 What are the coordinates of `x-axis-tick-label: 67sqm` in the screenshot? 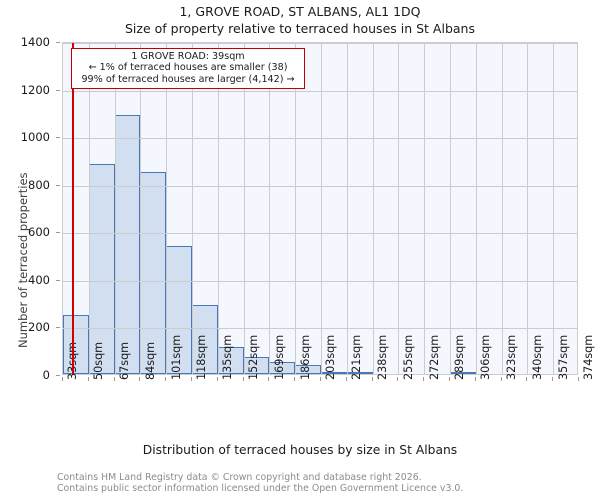 It's located at (124, 360).